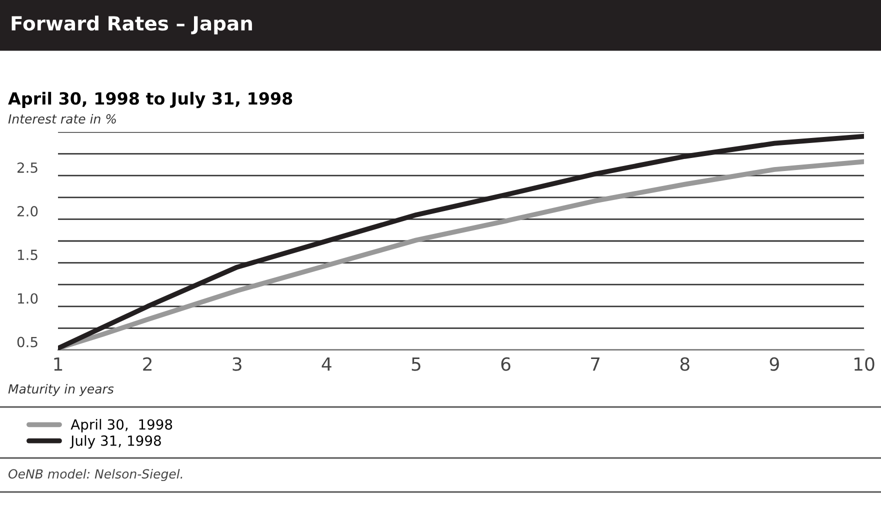 This screenshot has width=881, height=506. I want to click on x-tick-label: 2, so click(147, 364).